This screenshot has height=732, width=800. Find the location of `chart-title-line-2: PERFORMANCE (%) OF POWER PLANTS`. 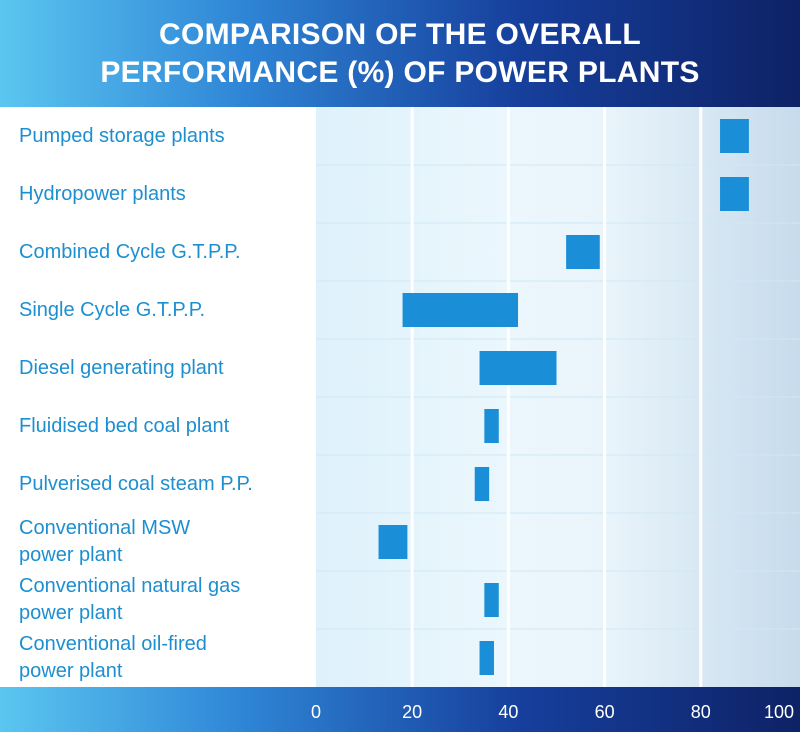

chart-title-line-2: PERFORMANCE (%) OF POWER PLANTS is located at coordinates (400, 72).